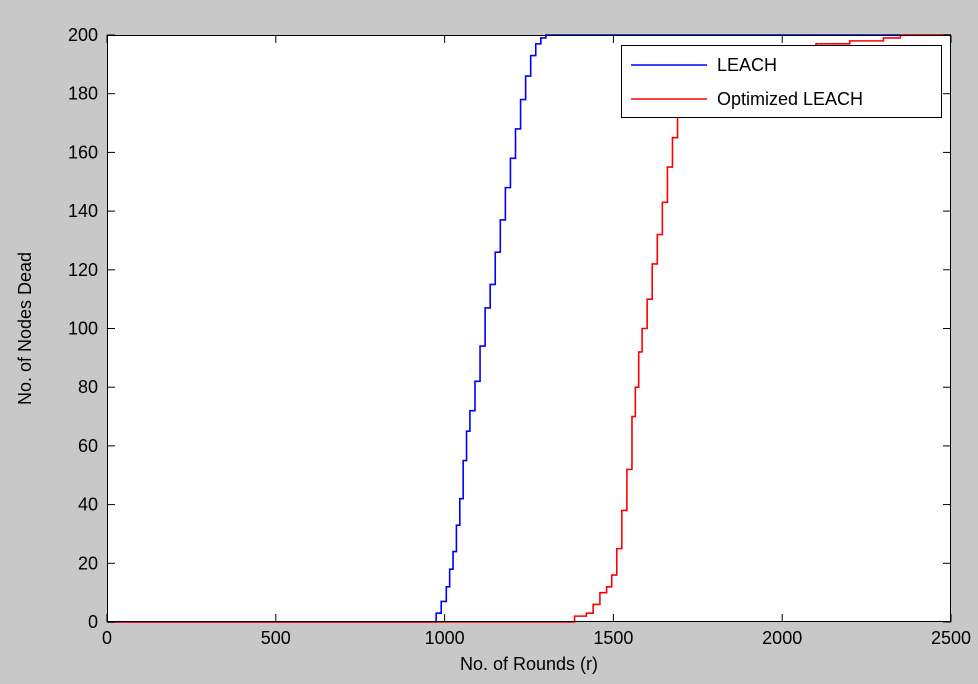  What do you see at coordinates (529, 664) in the screenshot?
I see `x-axis-label: No. of Rounds (r)` at bounding box center [529, 664].